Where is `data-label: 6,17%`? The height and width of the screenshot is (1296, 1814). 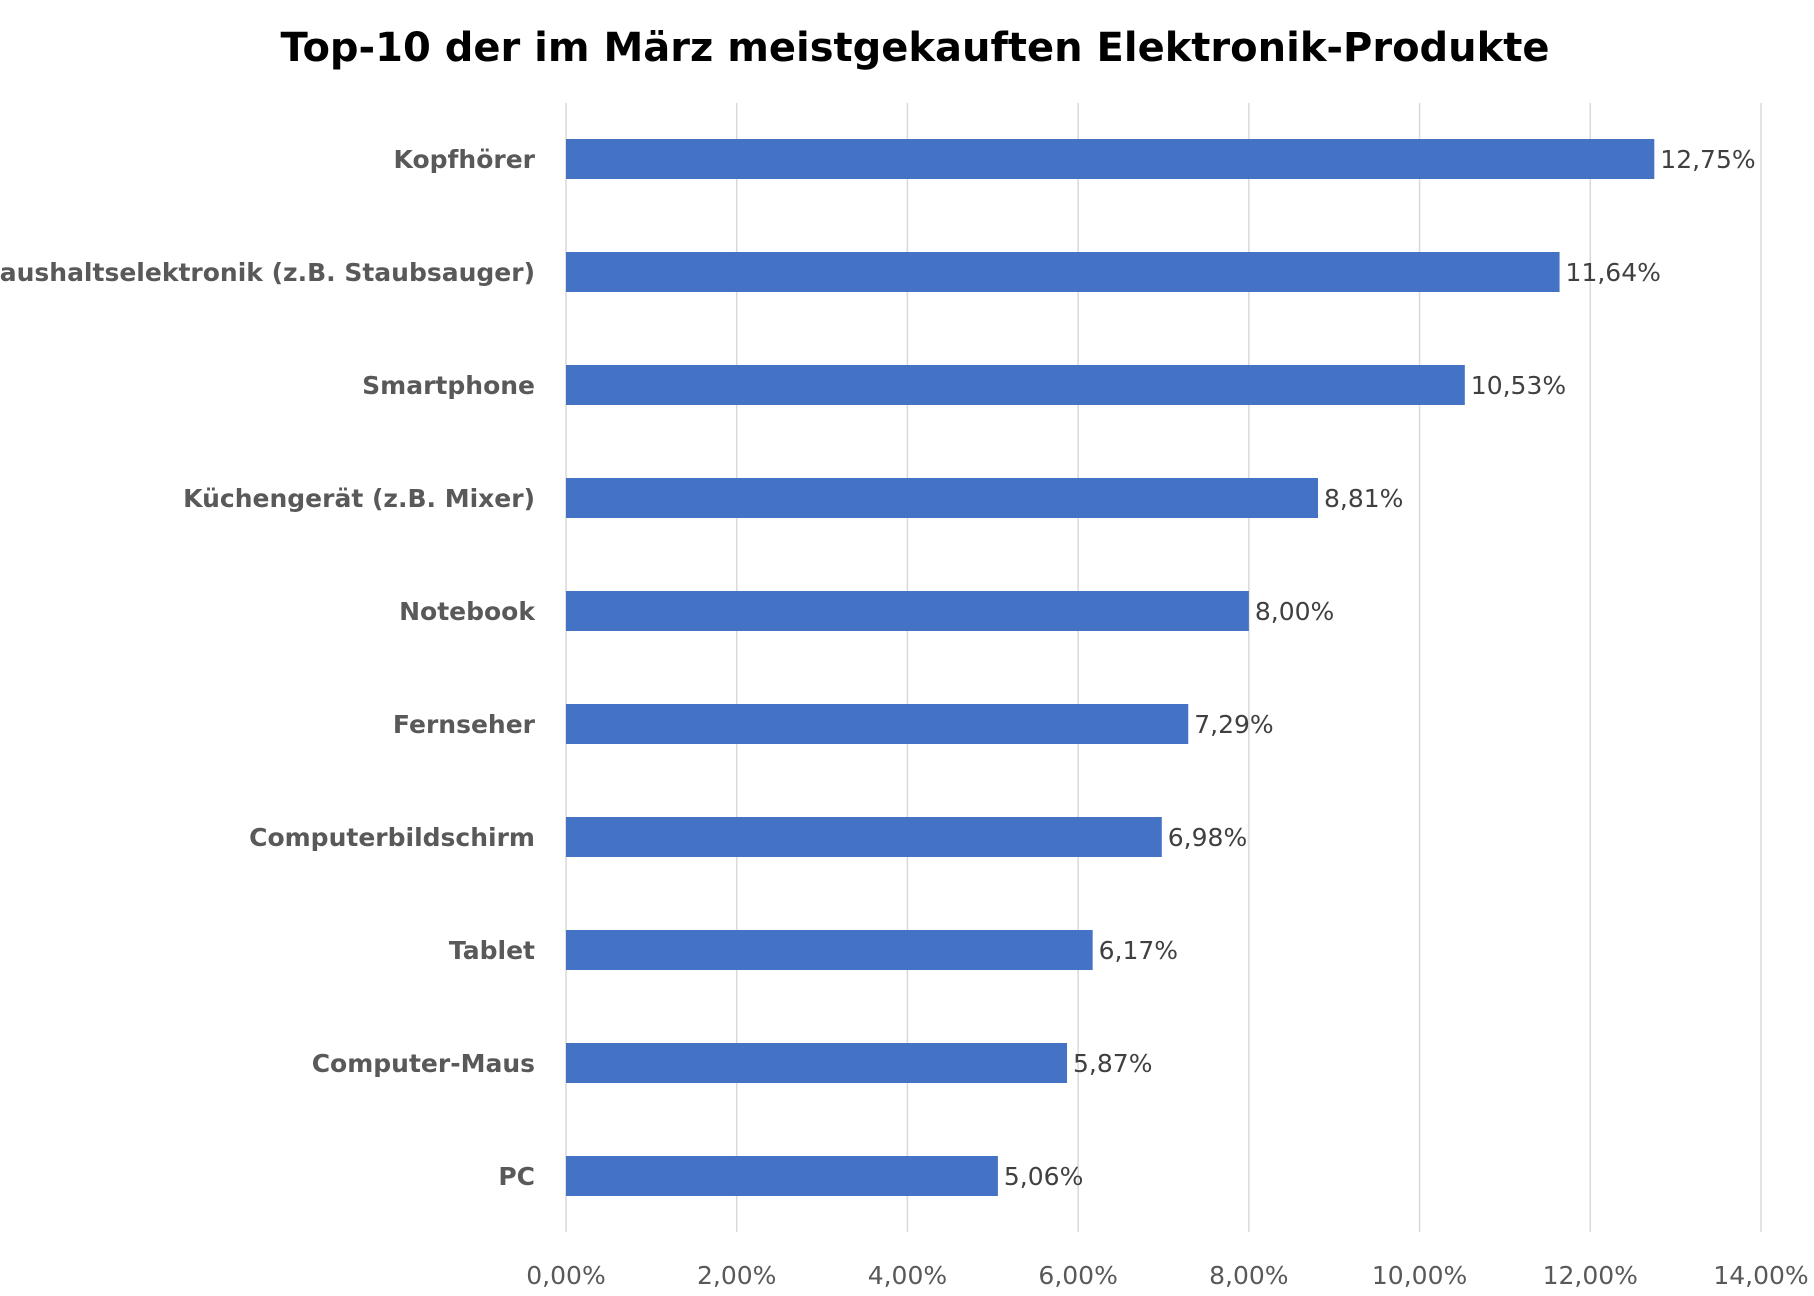 data-label: 6,17% is located at coordinates (1138, 950).